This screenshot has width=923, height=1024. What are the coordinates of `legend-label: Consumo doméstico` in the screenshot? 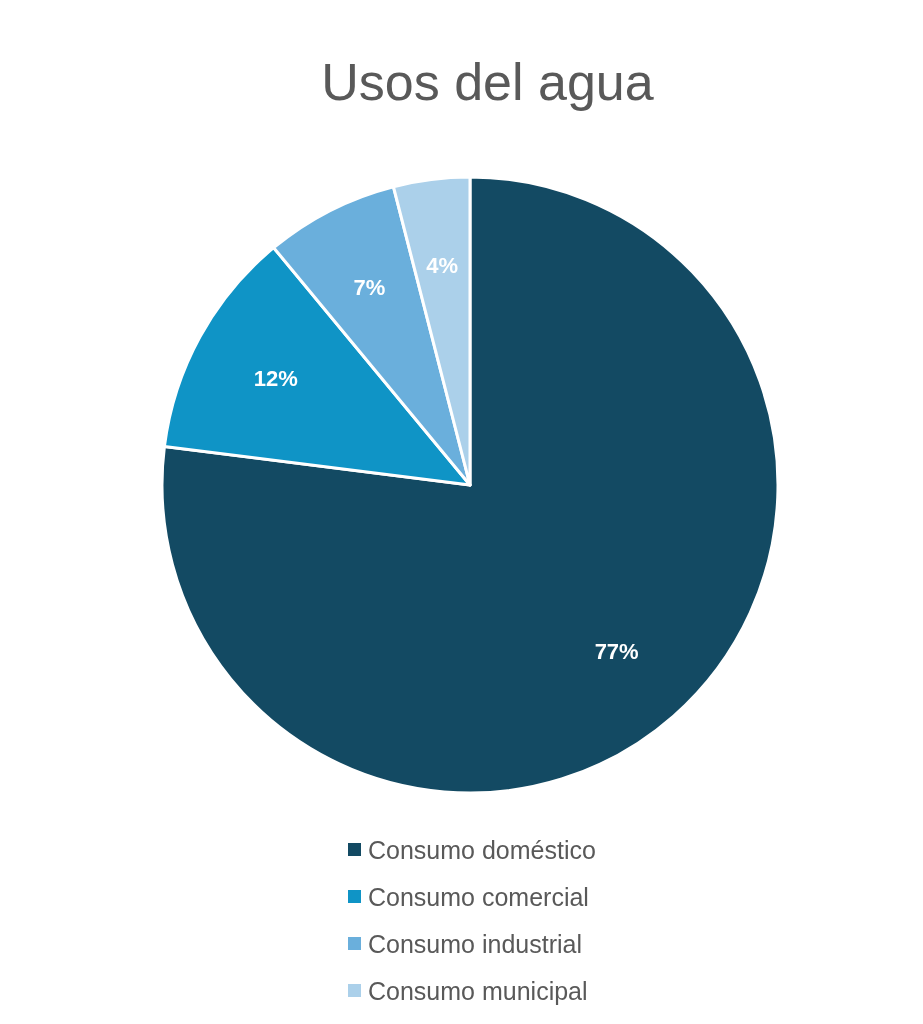 It's located at (482, 850).